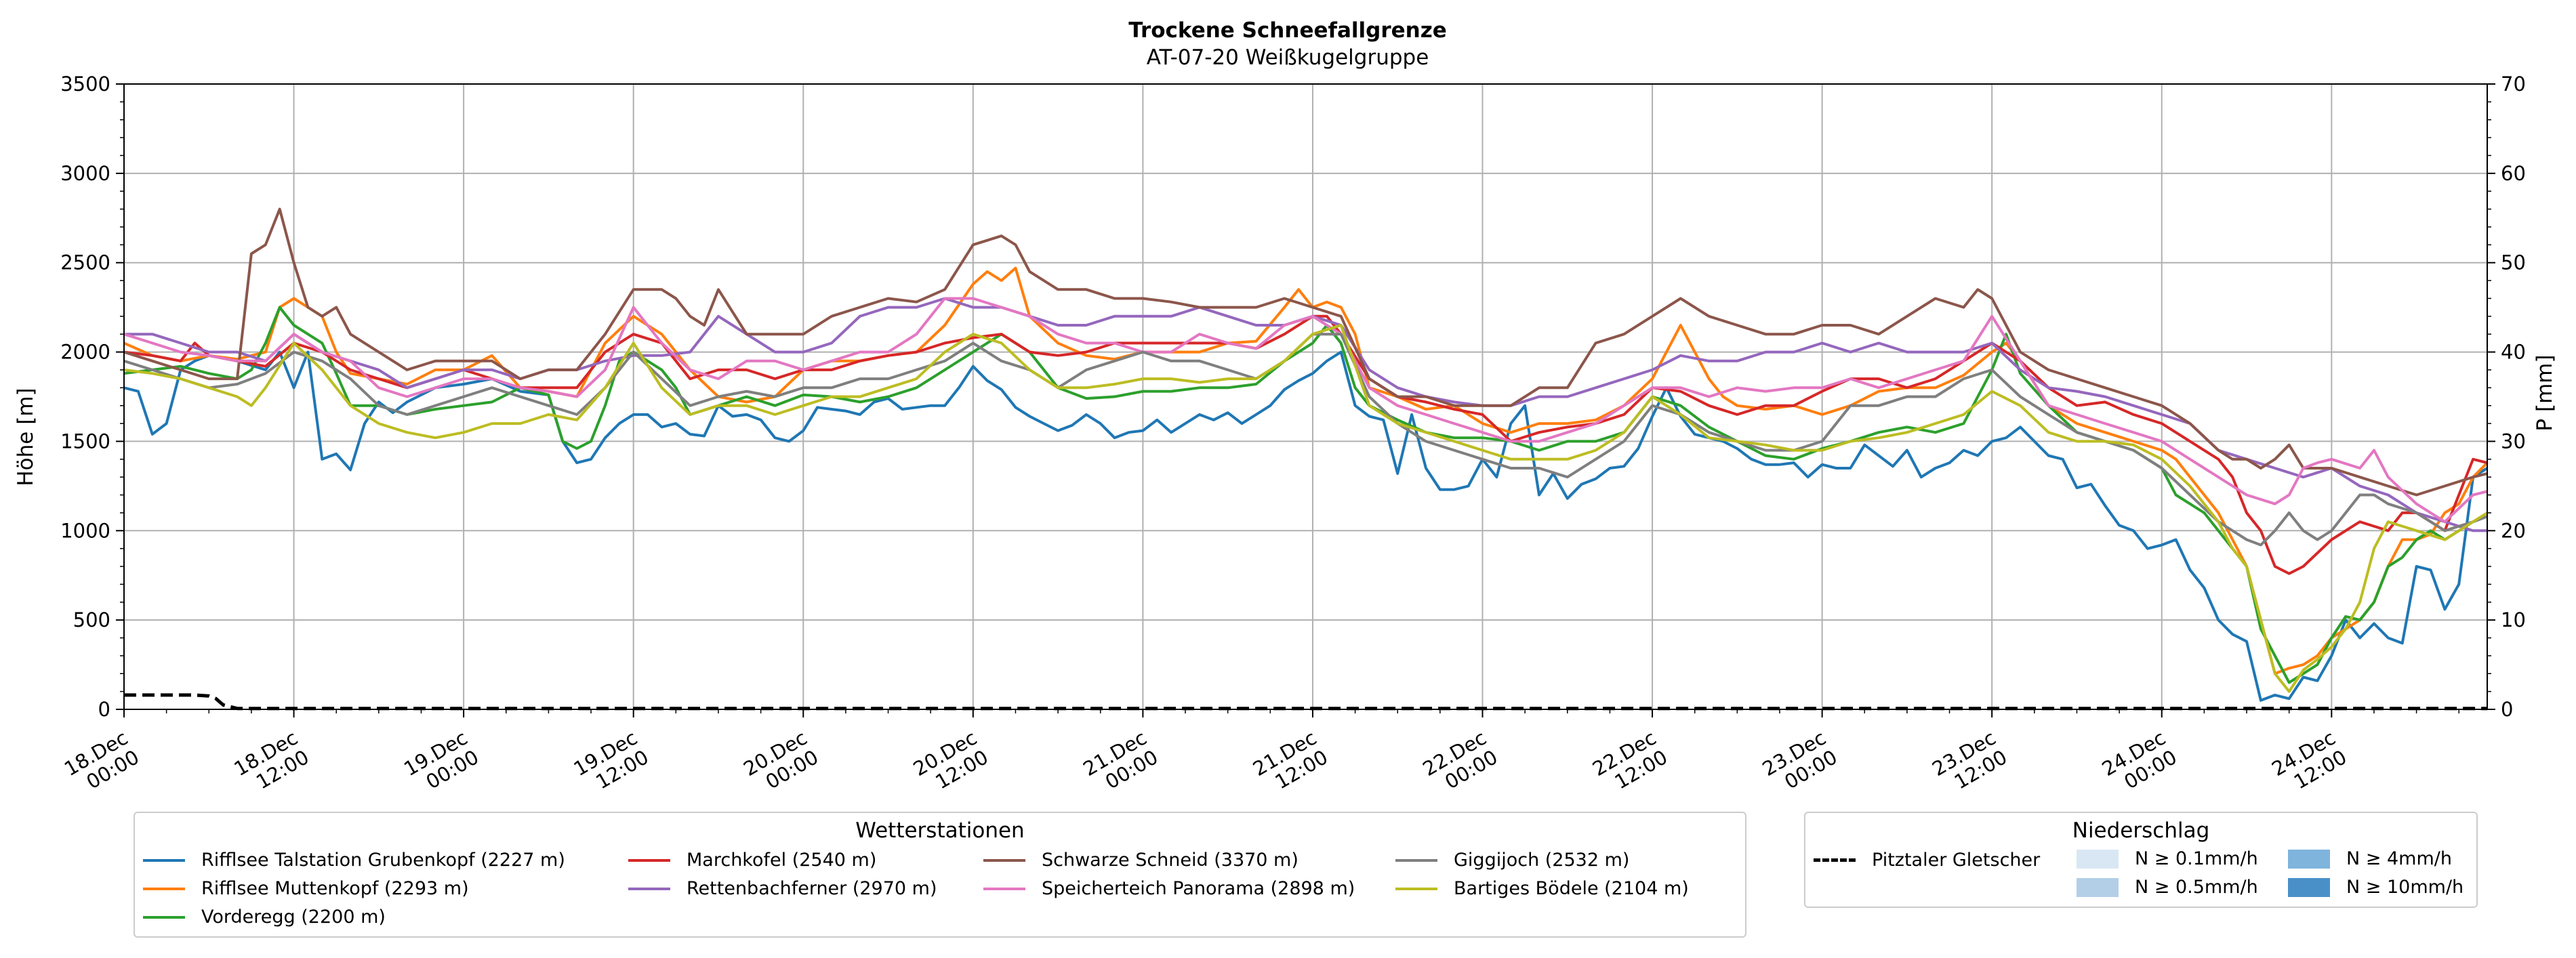 Image resolution: width=2576 pixels, height=958 pixels. Describe the element at coordinates (1121, 763) in the screenshot. I see `x-tick-label: 21.Dec00:00` at that location.